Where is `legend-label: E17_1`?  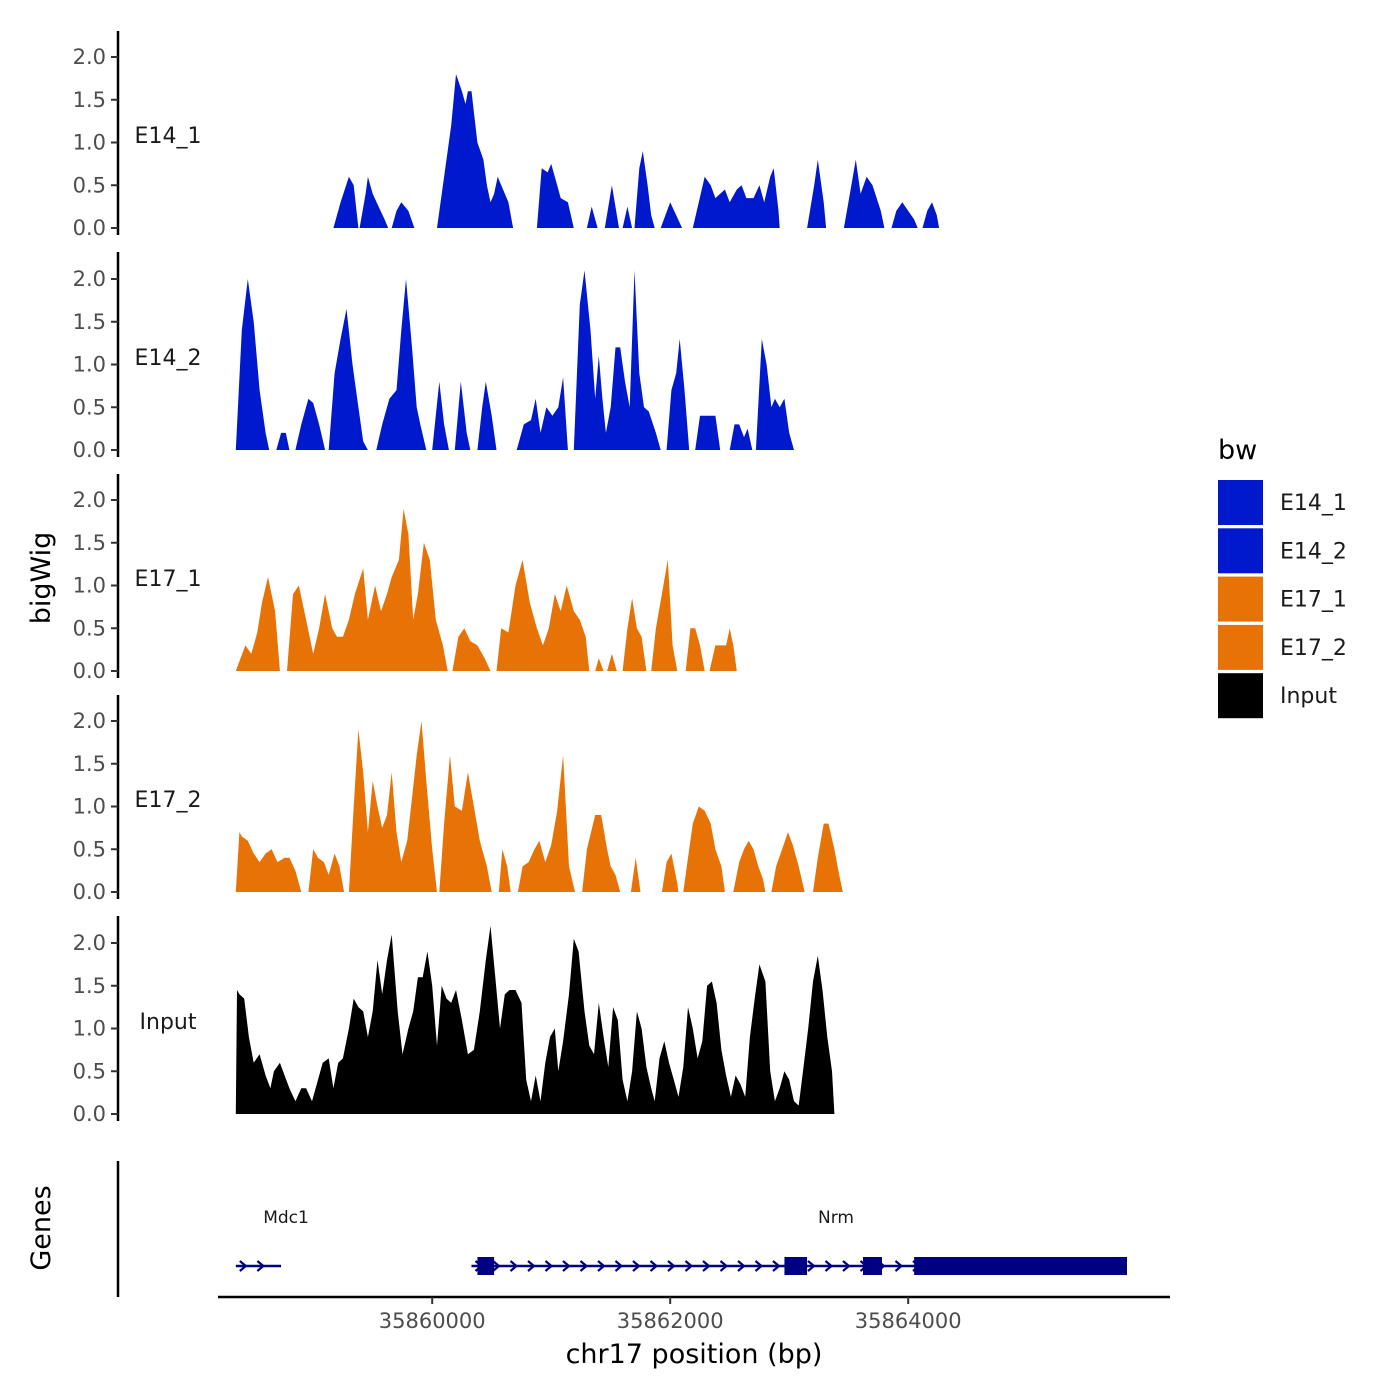
legend-label: E17_1 is located at coordinates (1313, 600).